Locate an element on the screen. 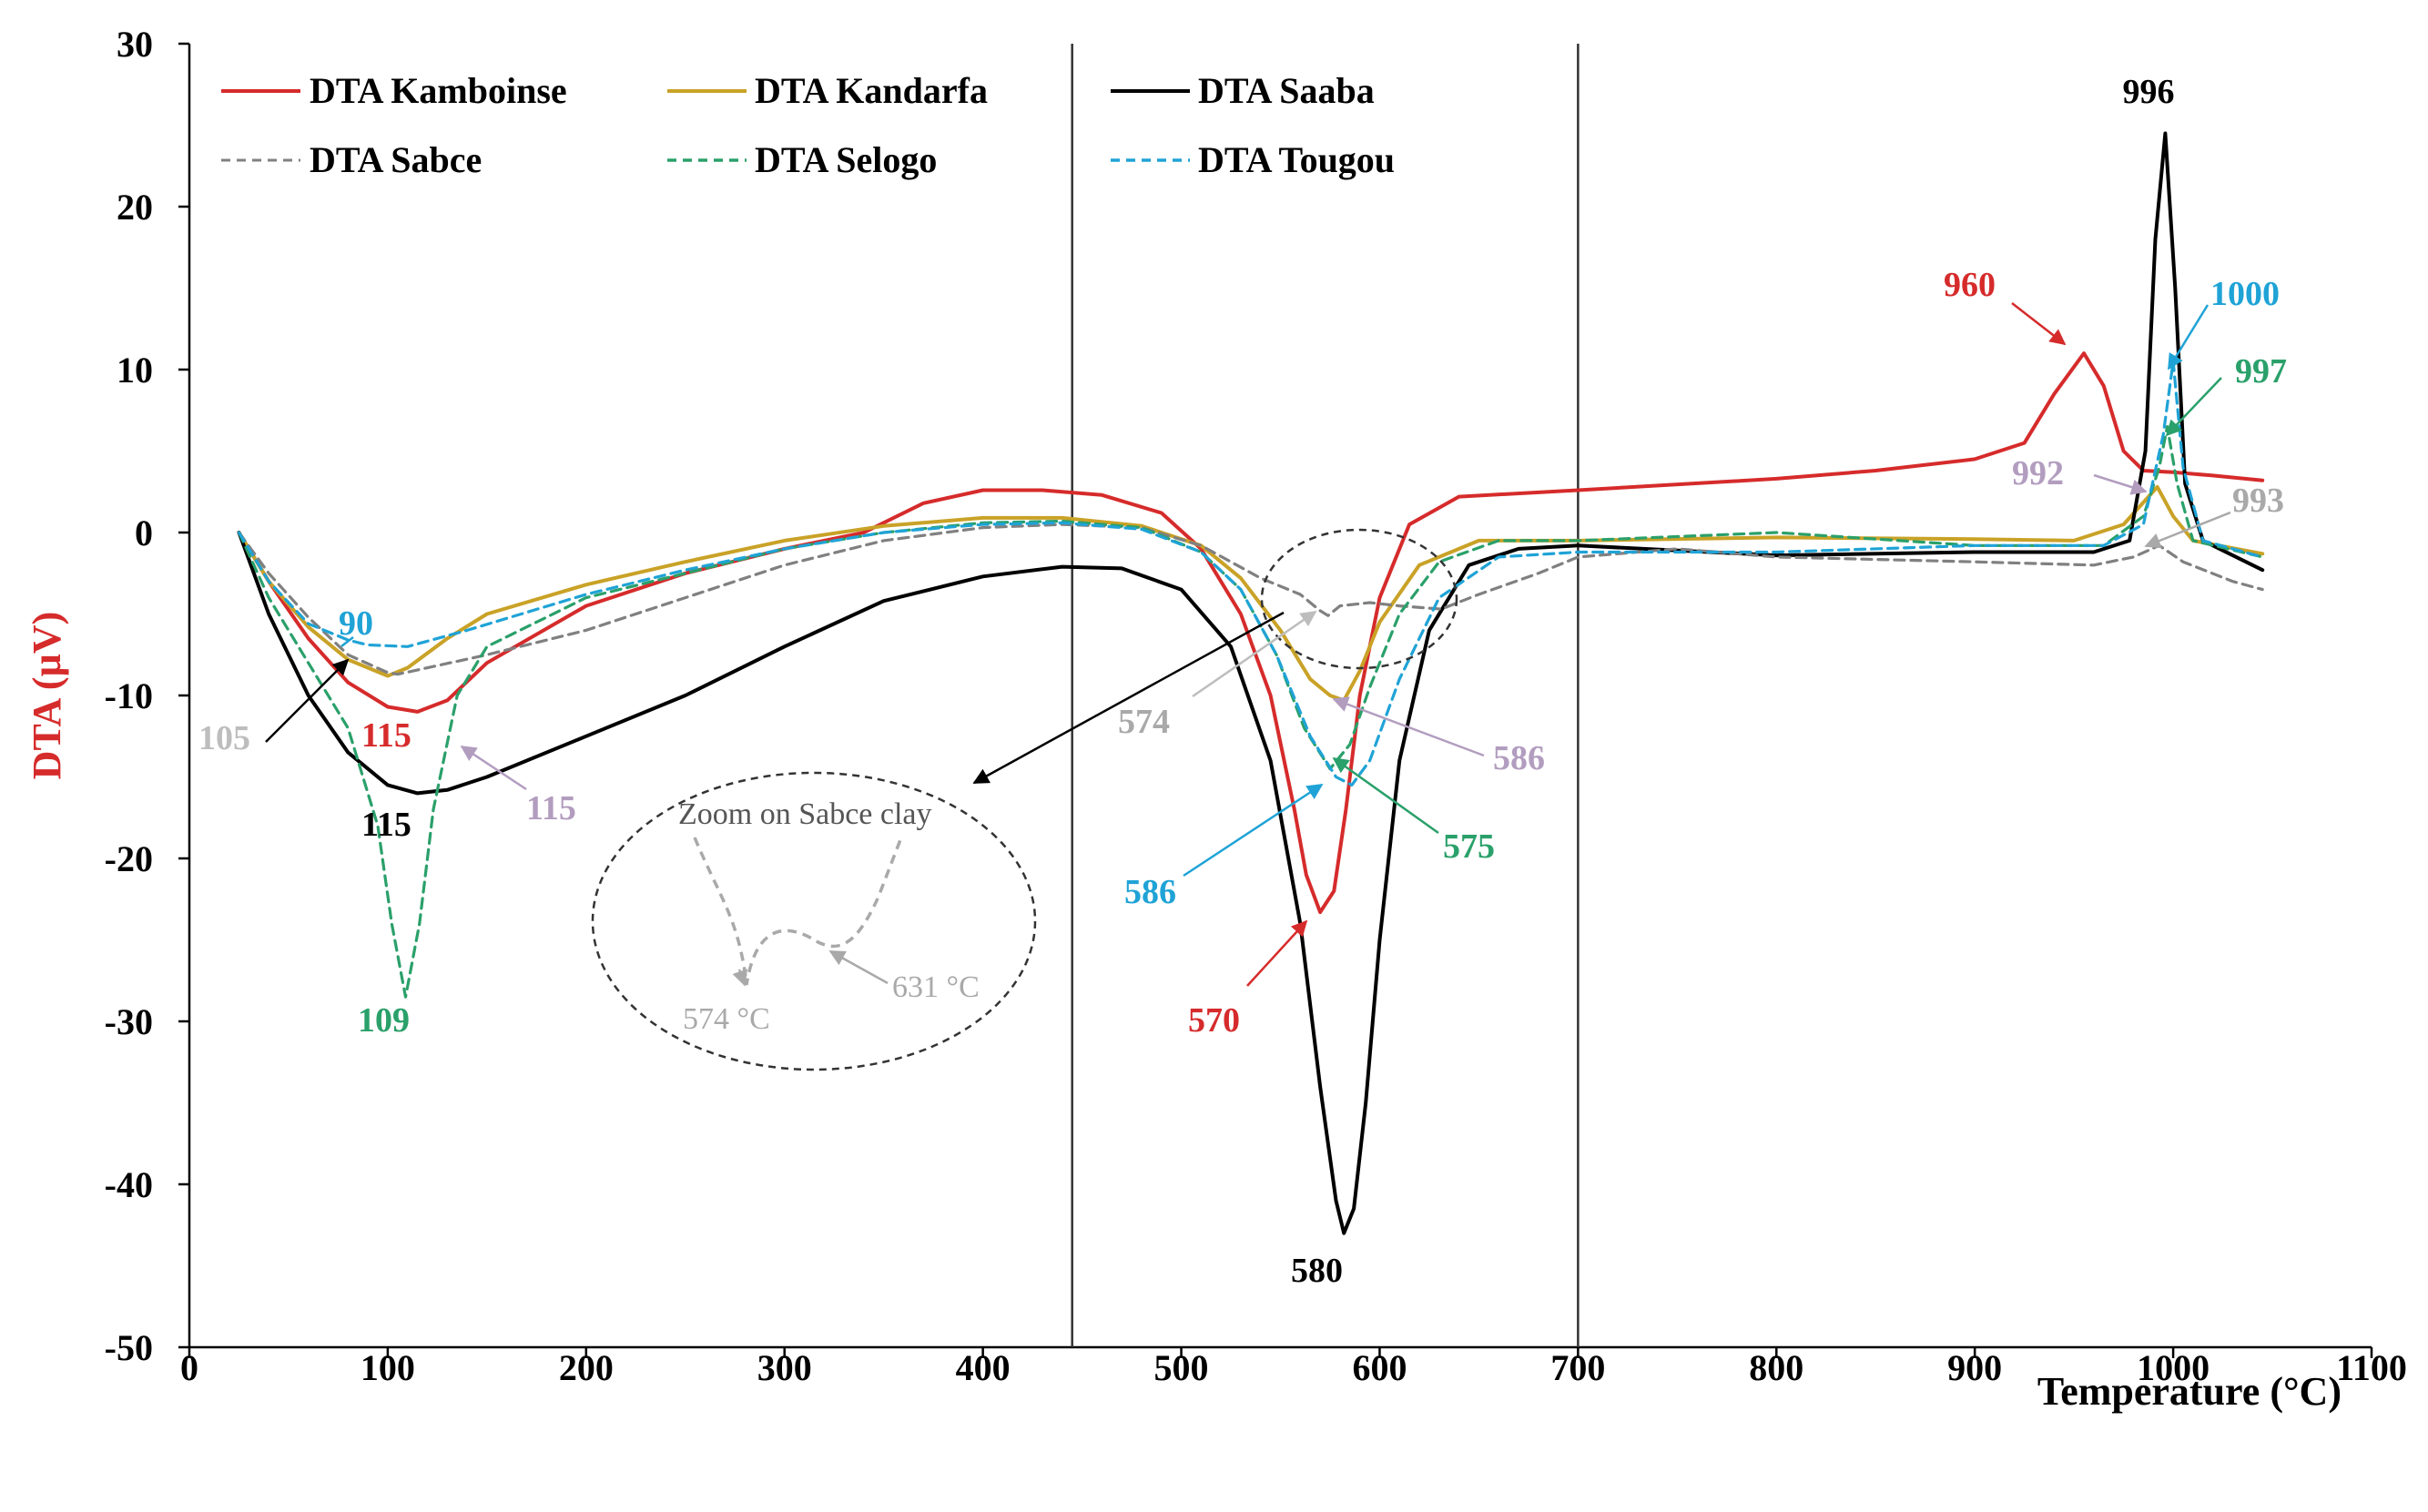 Image resolution: width=2428 pixels, height=1512 pixels. legend-item-selogo: DTA Selogo is located at coordinates (802, 159).